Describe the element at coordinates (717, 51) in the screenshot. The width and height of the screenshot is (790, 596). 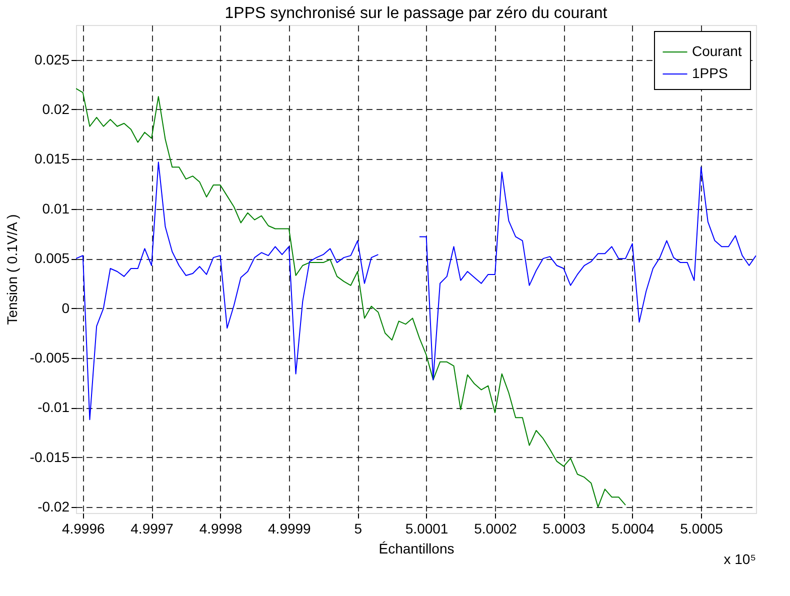
I see `legend-label: Courant` at that location.